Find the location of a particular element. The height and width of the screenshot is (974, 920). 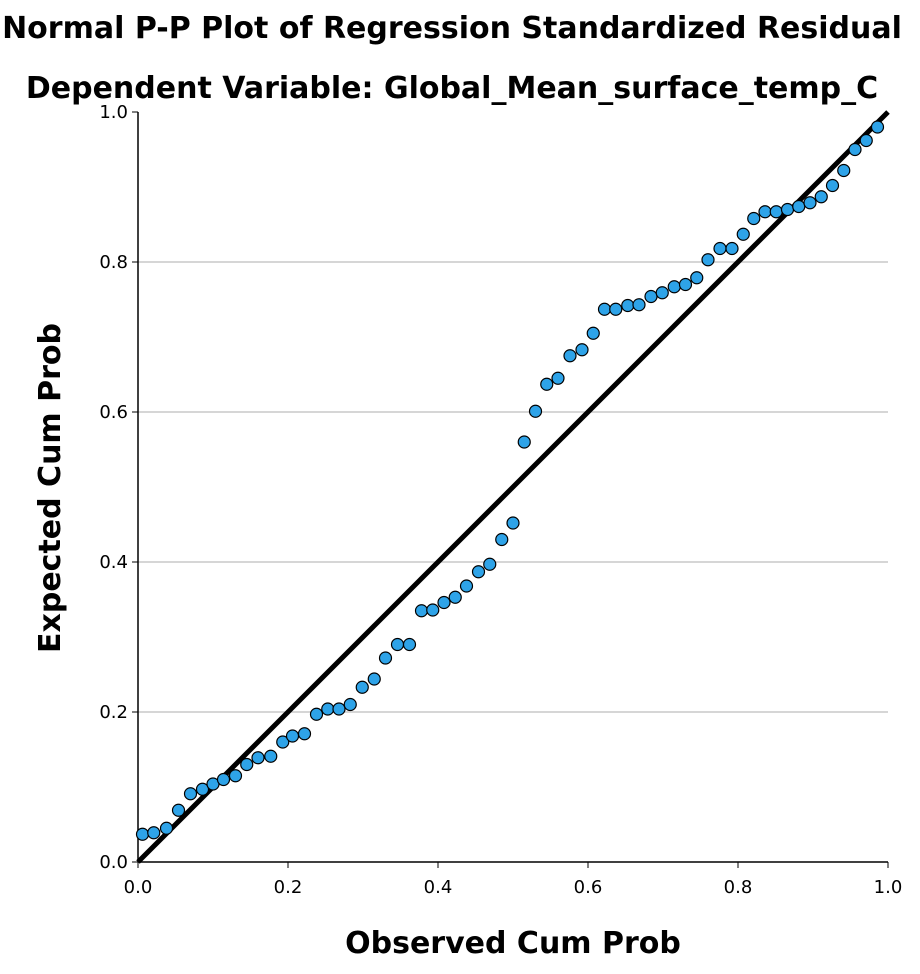

x-tick-label-4: 0.8 is located at coordinates (738, 887).